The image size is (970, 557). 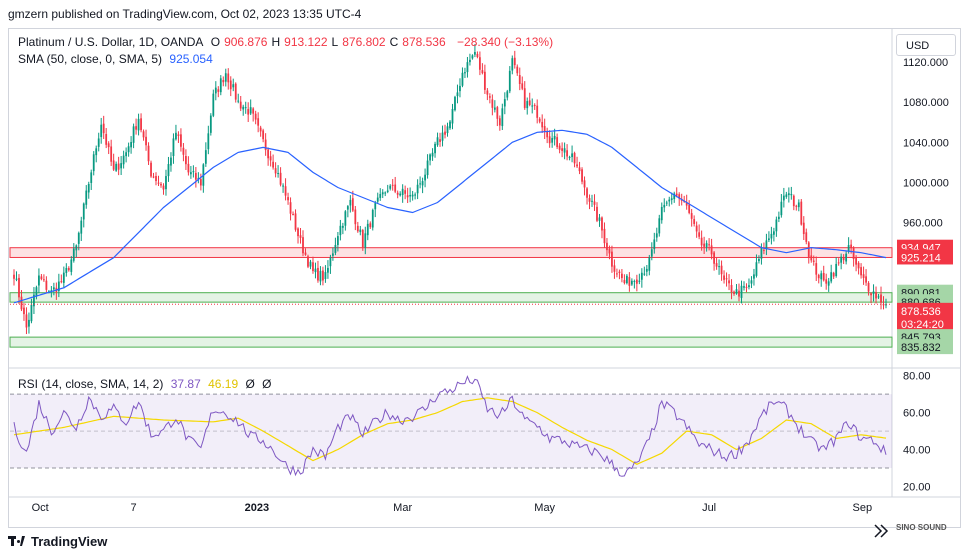 What do you see at coordinates (191, 59) in the screenshot?
I see `sma-value: 925.054` at bounding box center [191, 59].